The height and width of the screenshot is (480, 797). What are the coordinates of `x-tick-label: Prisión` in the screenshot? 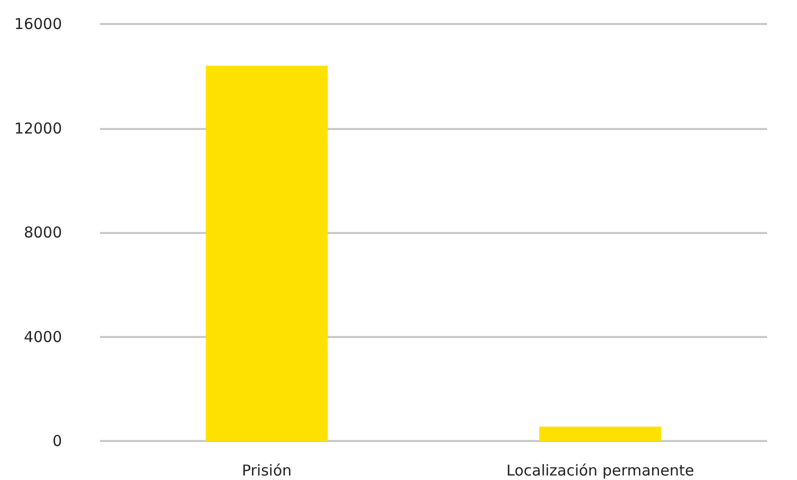 It's located at (267, 471).